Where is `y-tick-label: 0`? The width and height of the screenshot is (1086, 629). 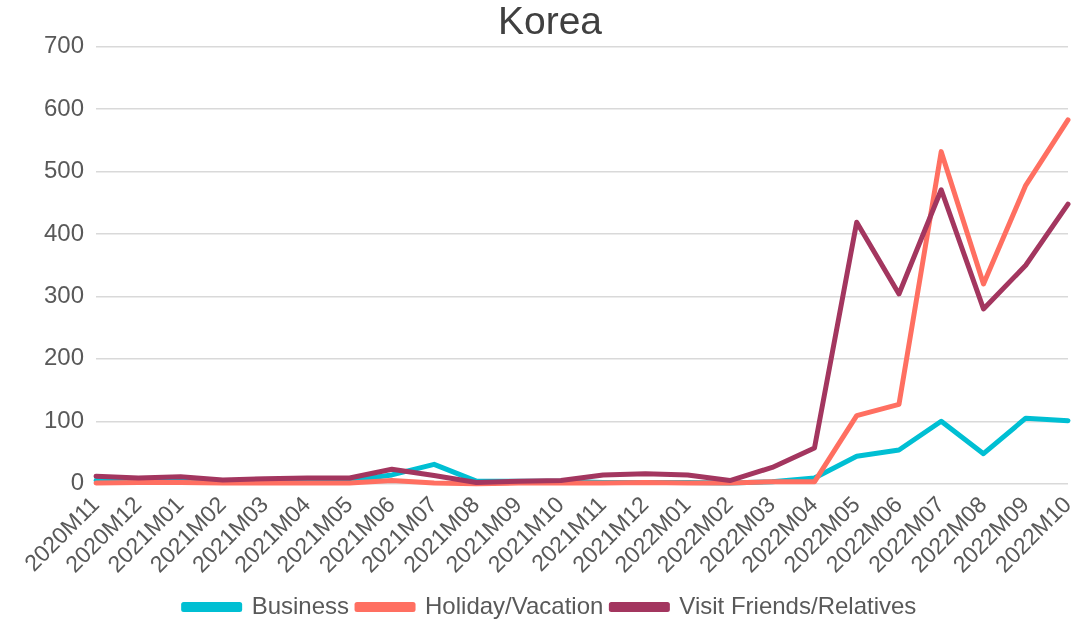
y-tick-label: 0 is located at coordinates (77, 482).